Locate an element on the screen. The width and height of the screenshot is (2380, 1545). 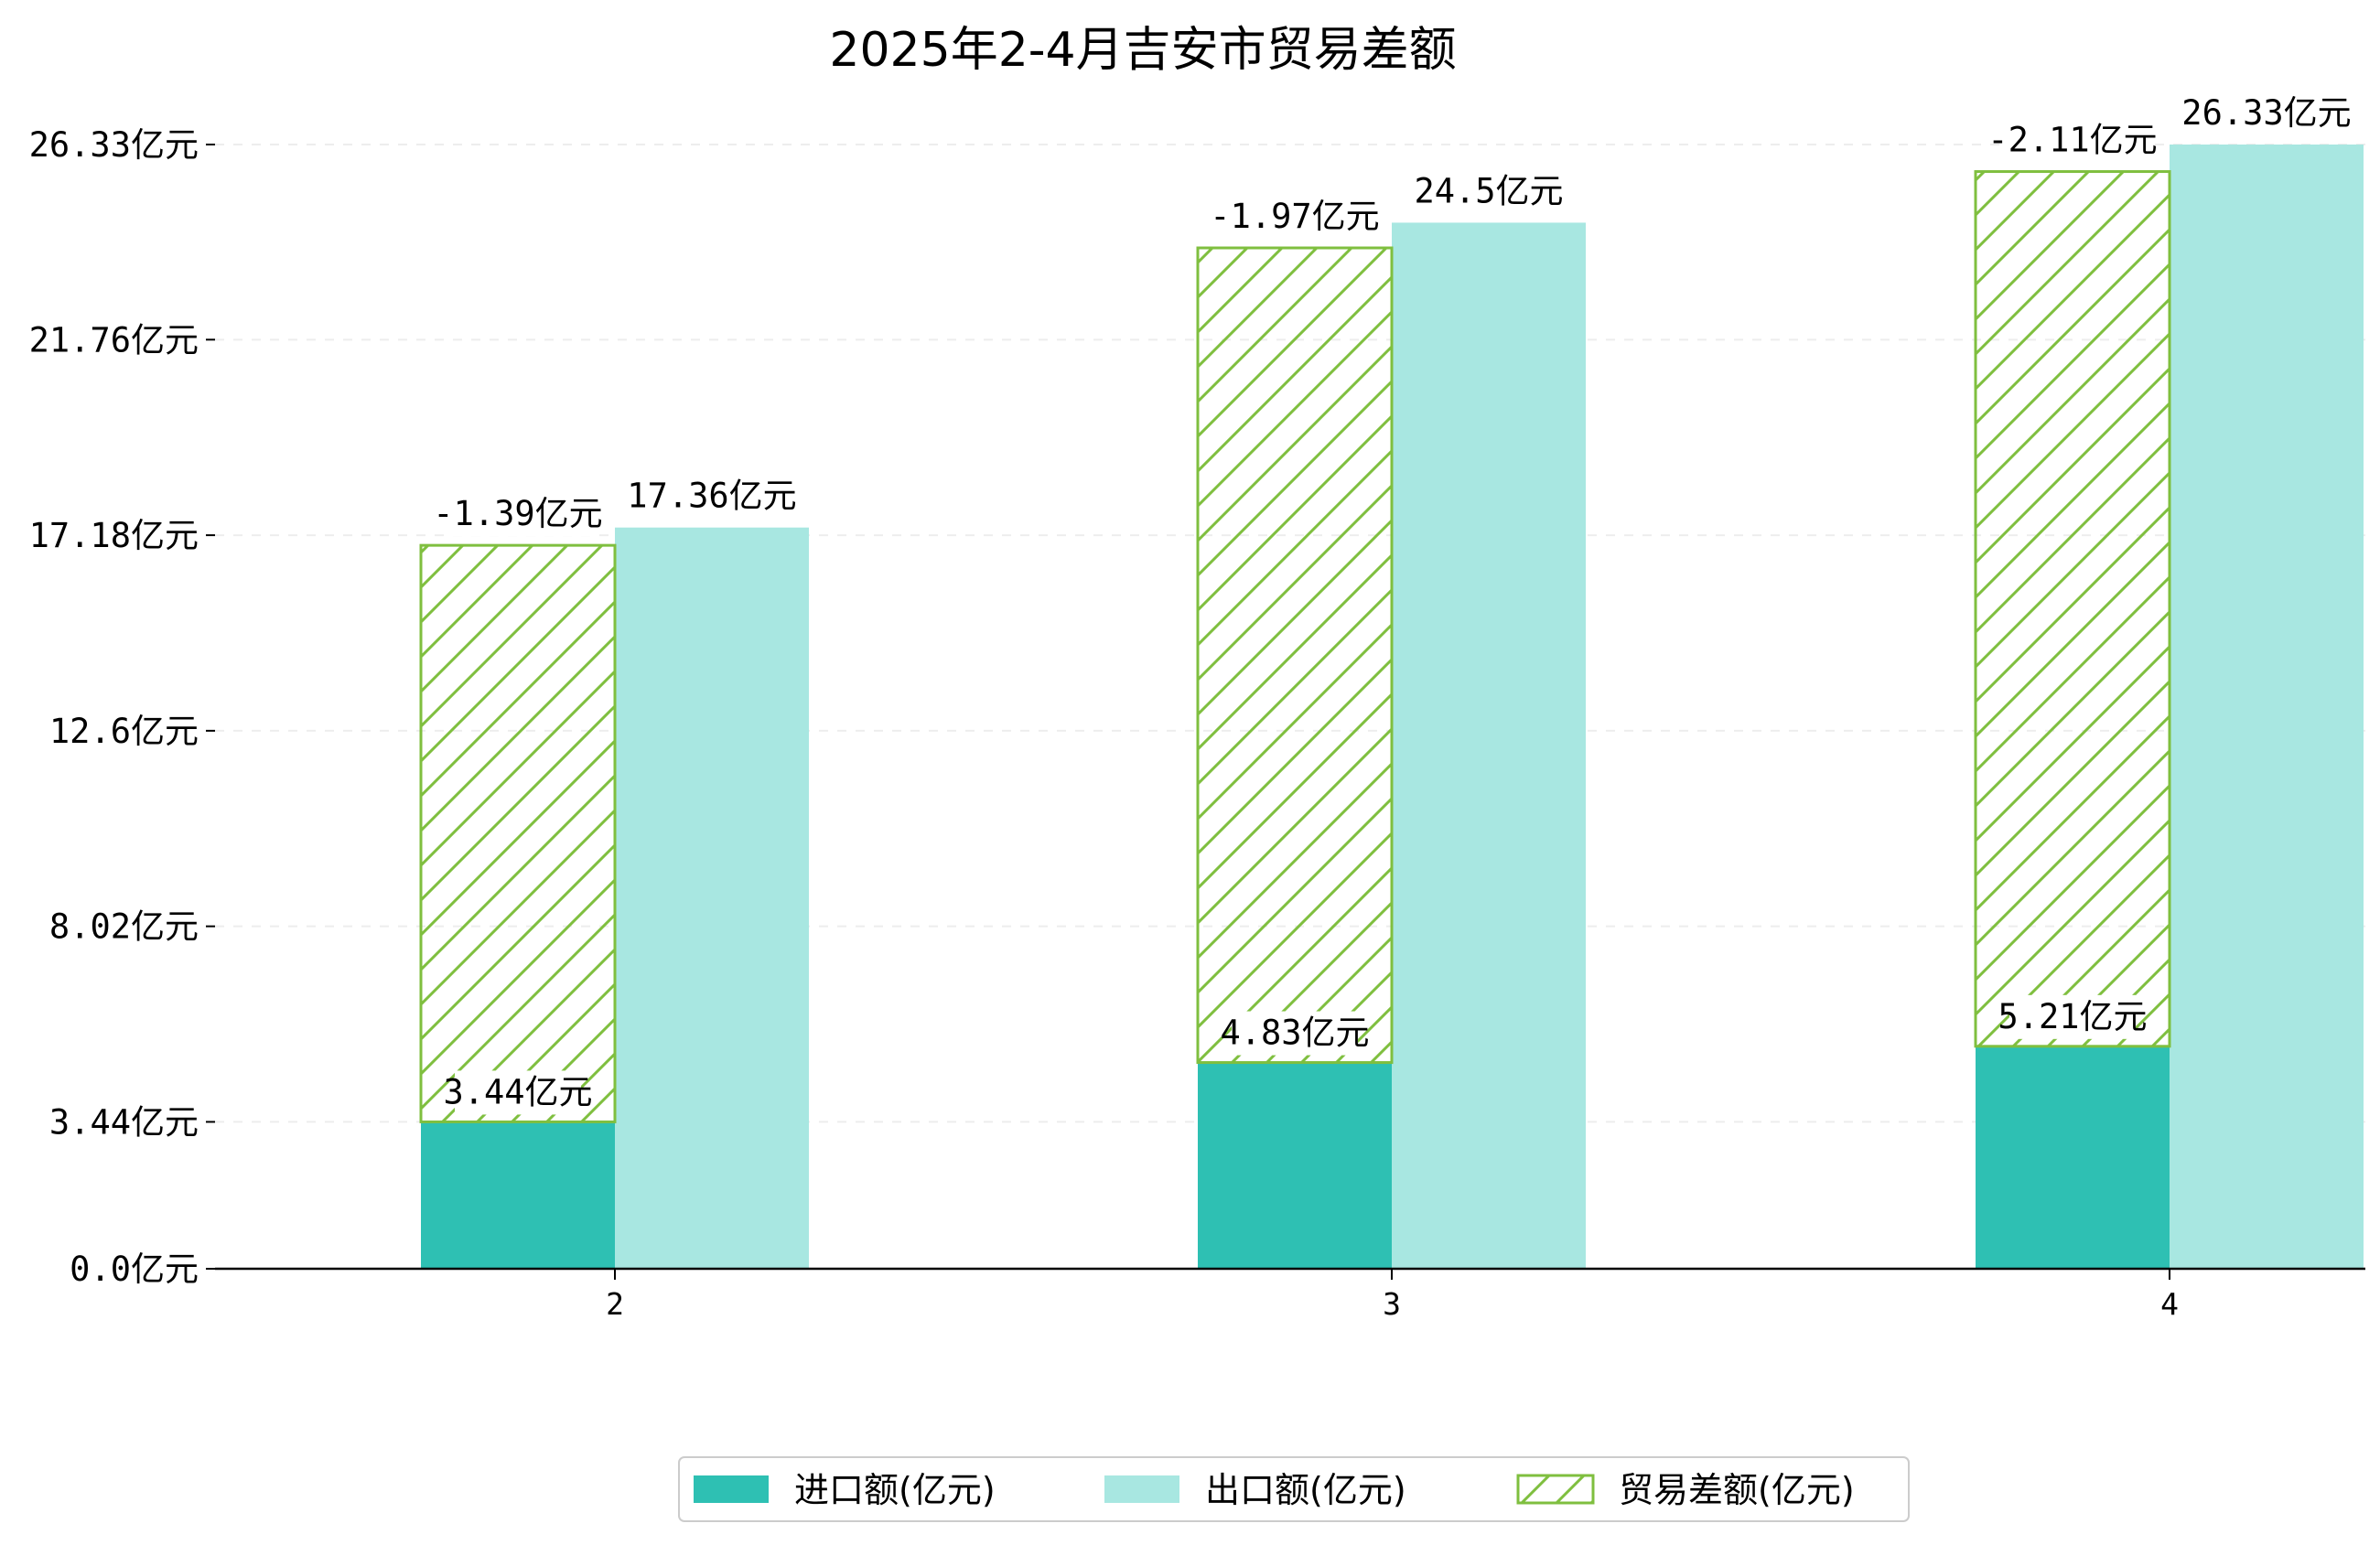
trade-balance-value-label: -2.11亿元 is located at coordinates (2072, 140).